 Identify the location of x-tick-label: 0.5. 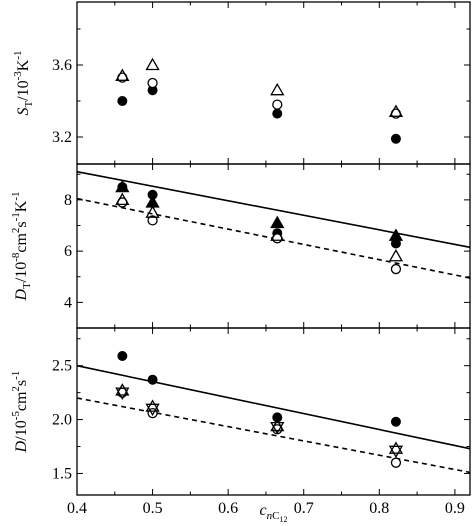
(153, 508).